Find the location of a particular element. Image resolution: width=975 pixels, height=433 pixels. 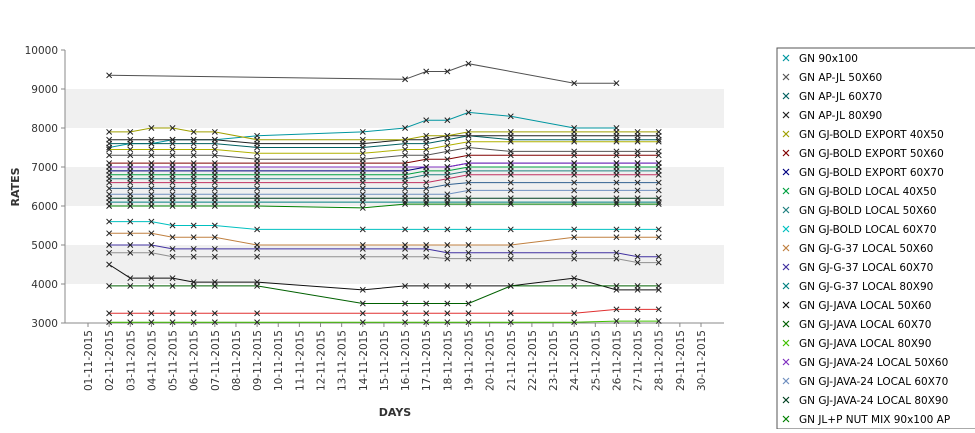

legend-label: GN GJ-JAVA-24 LOCAL 60X70 is located at coordinates (873, 382).